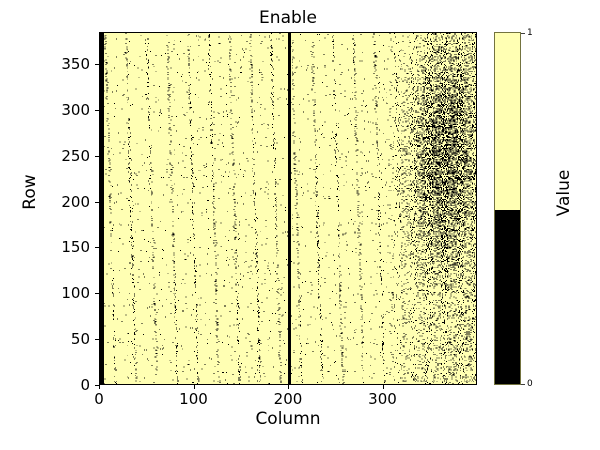 This screenshot has height=450, width=600. What do you see at coordinates (30, 192) in the screenshot?
I see `y-axis-label: Row` at bounding box center [30, 192].